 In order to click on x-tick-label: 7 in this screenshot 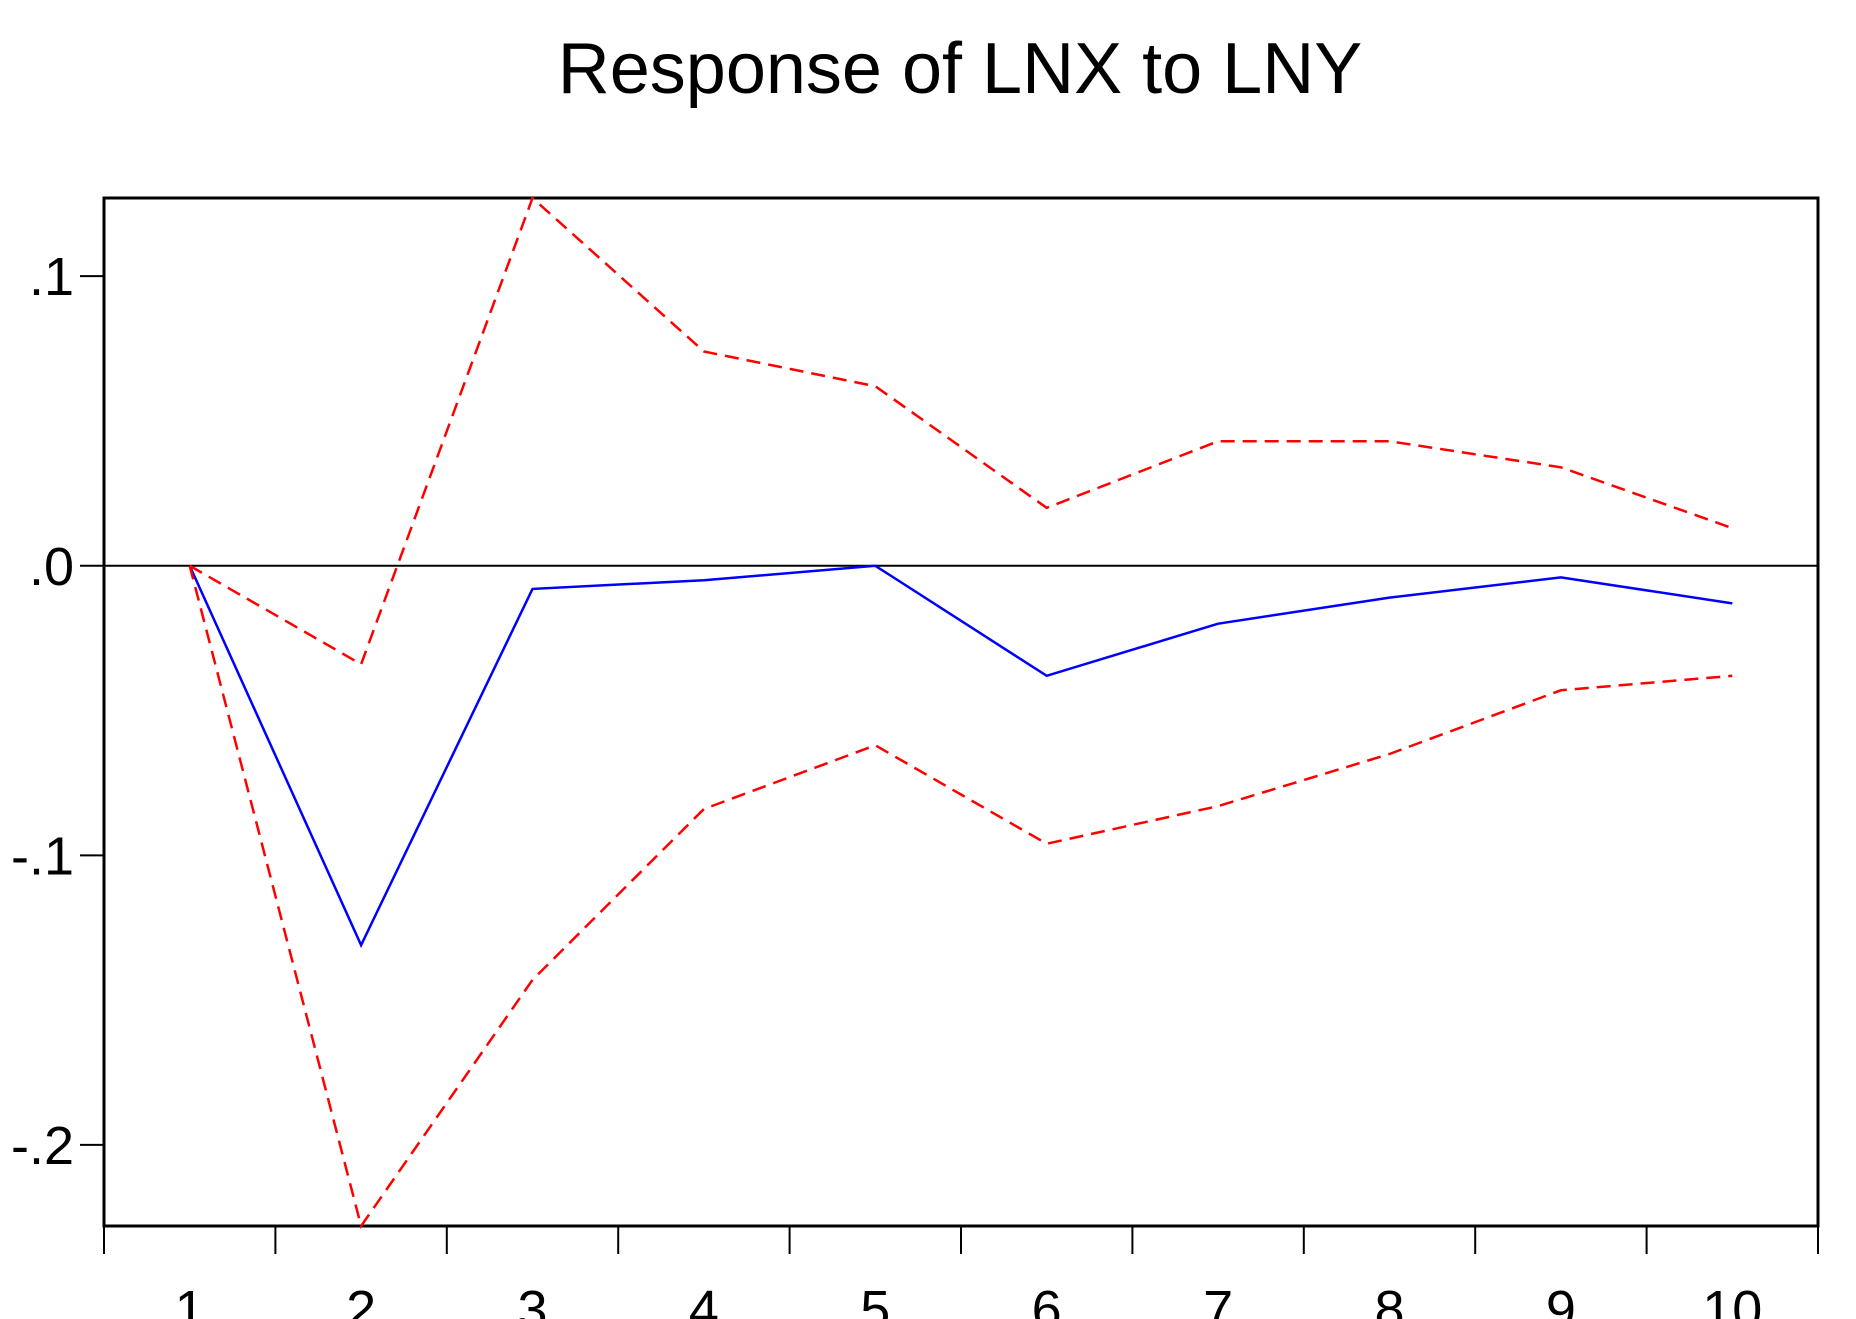, I will do `click(1218, 1299)`.